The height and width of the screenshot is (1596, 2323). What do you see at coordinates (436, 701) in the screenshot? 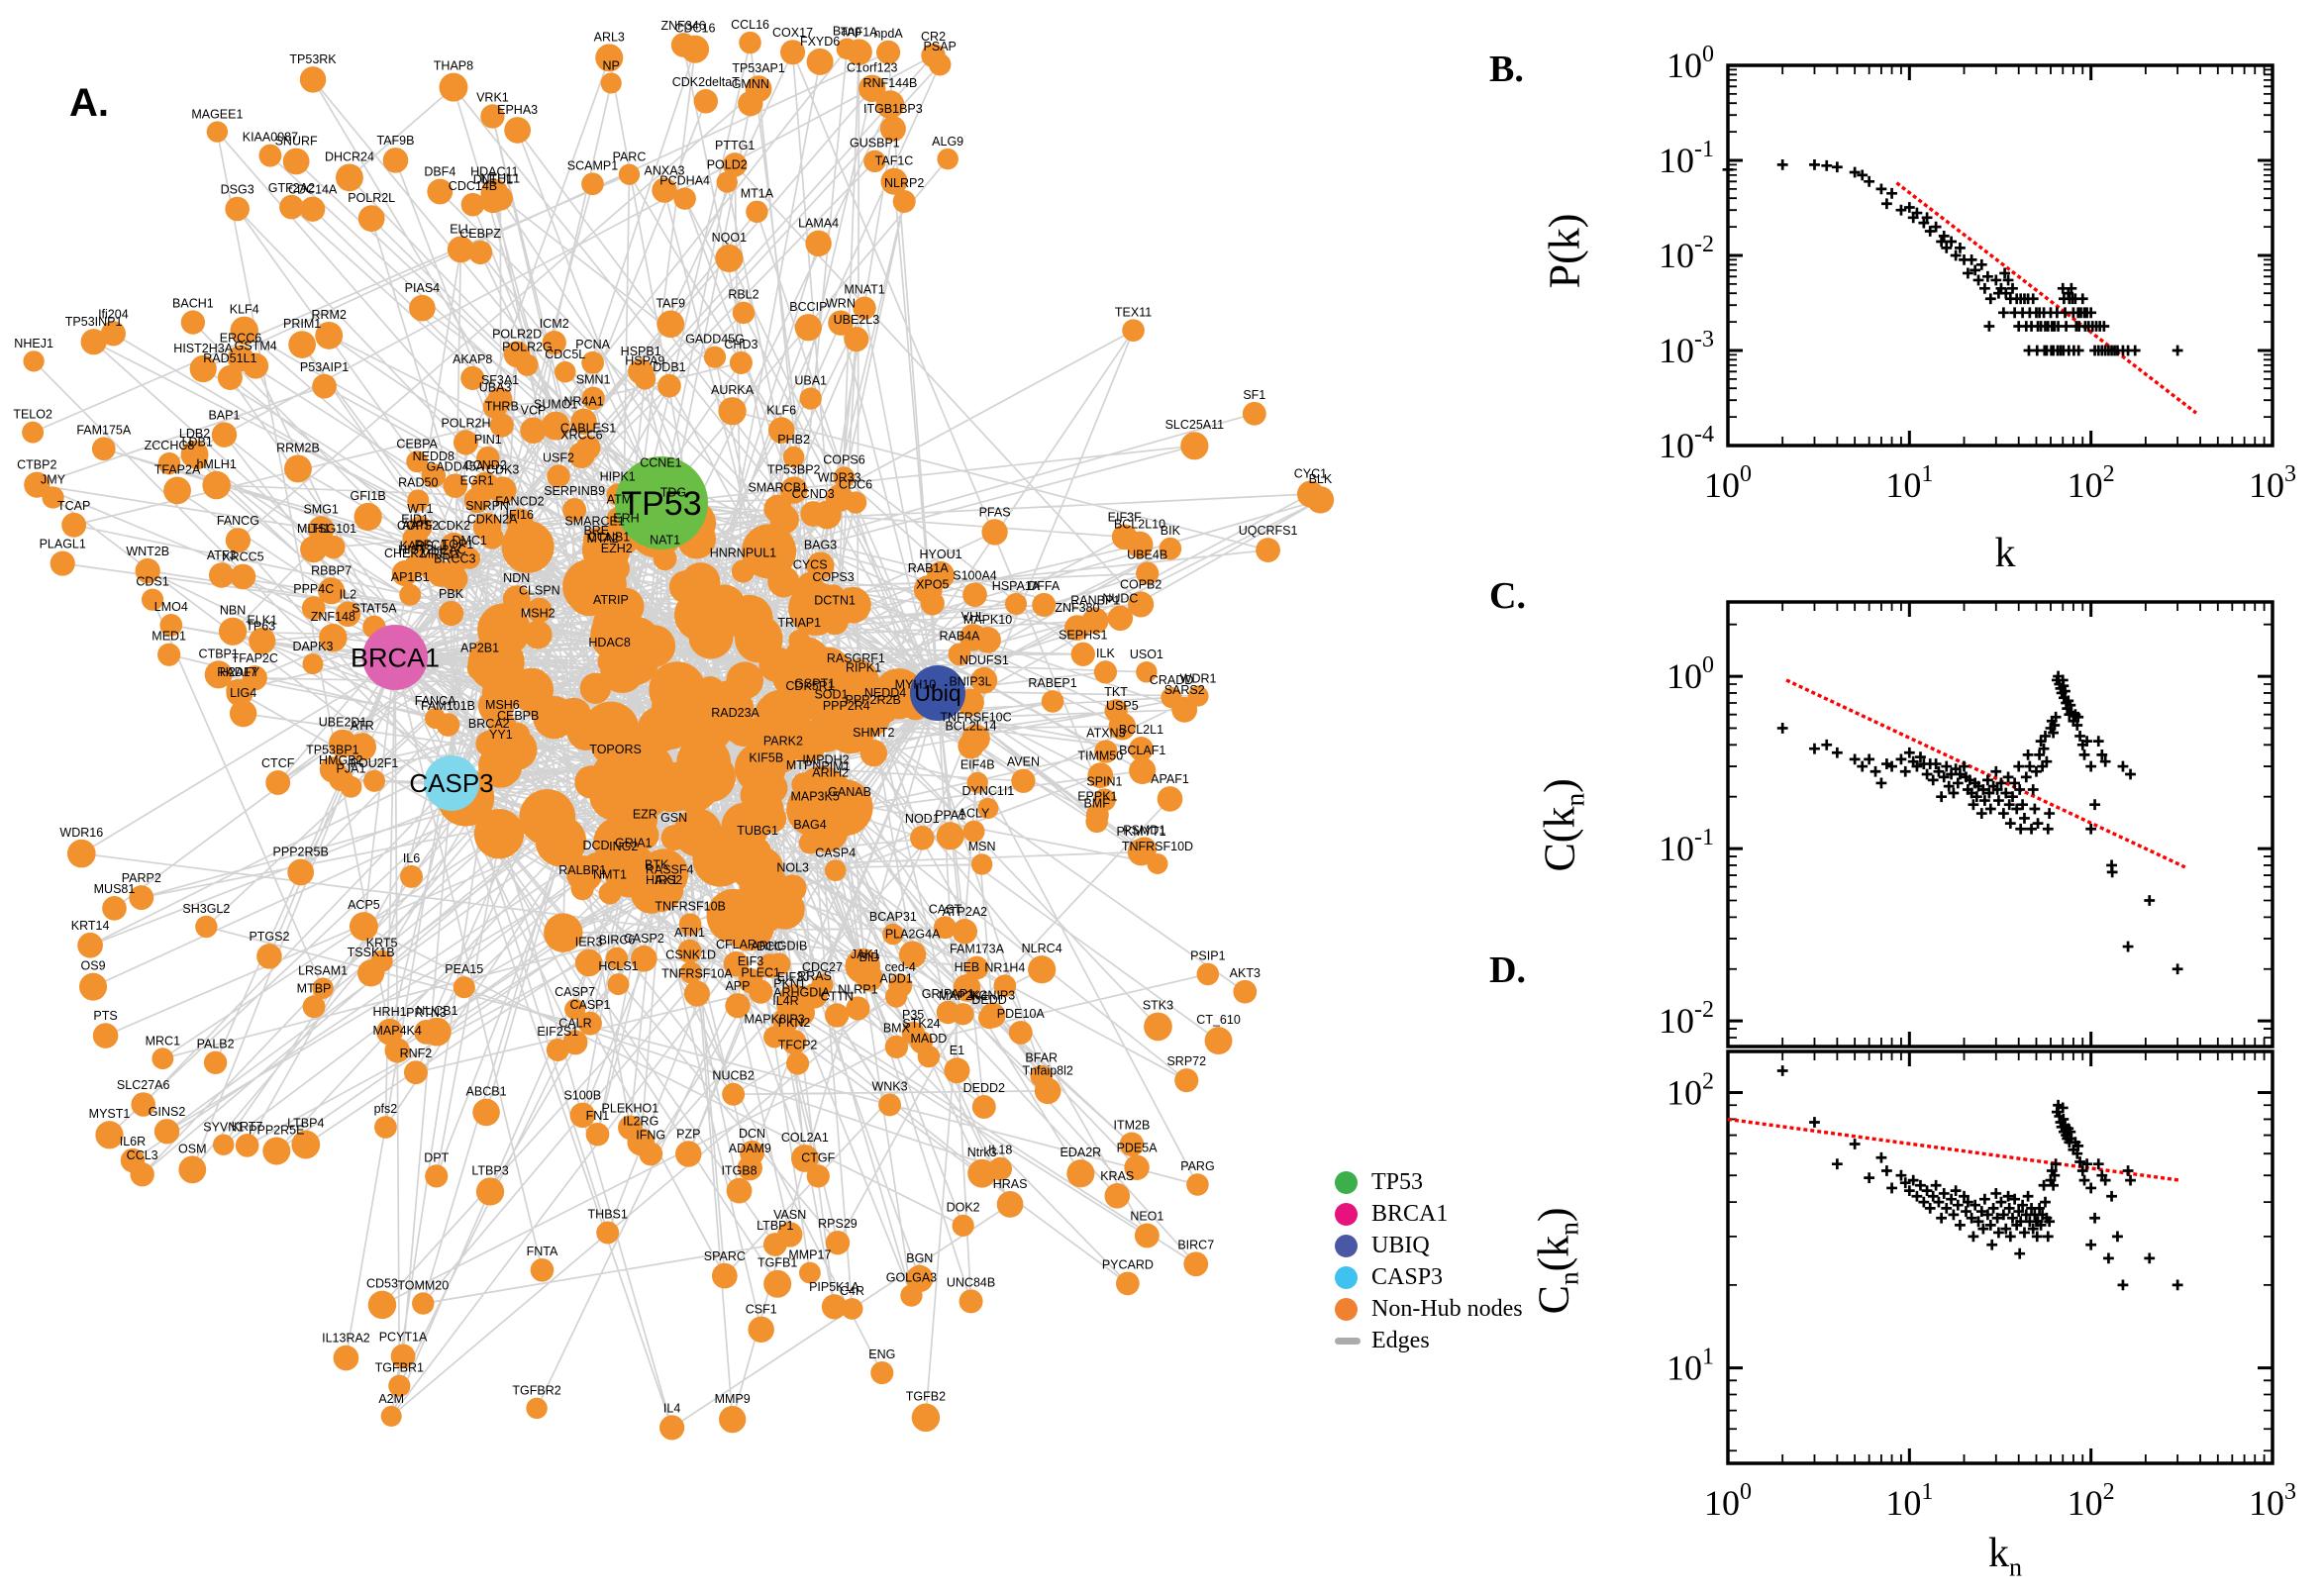
I see `gene-label: FANCA` at bounding box center [436, 701].